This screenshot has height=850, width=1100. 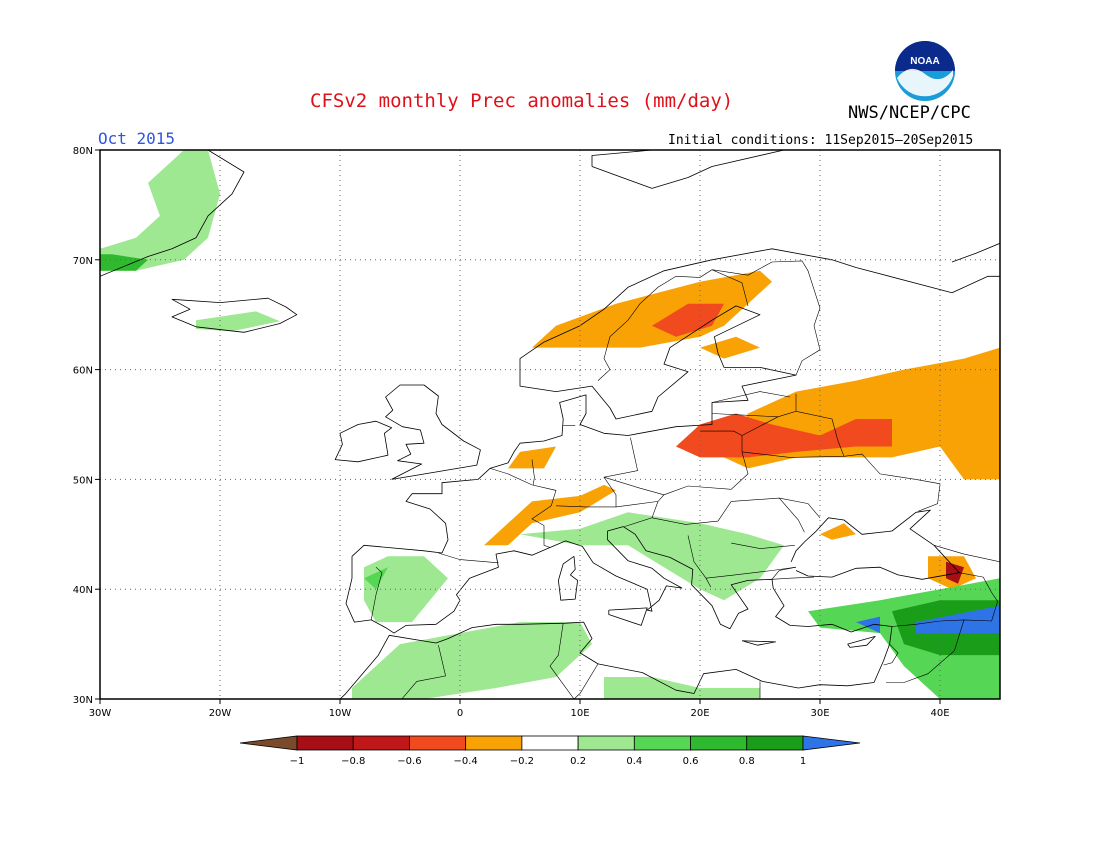 What do you see at coordinates (83, 371) in the screenshot?
I see `lat-tick-label: 60N` at bounding box center [83, 371].